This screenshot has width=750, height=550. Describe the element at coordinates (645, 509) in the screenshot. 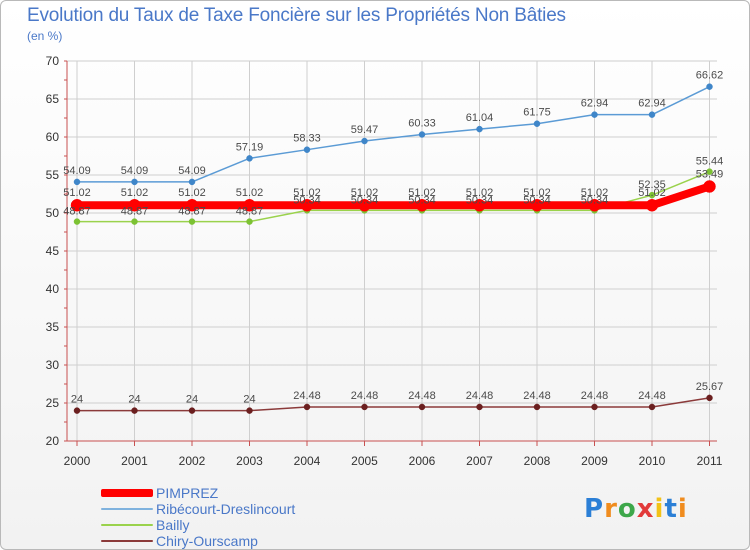

I see `logo-letter: x` at that location.